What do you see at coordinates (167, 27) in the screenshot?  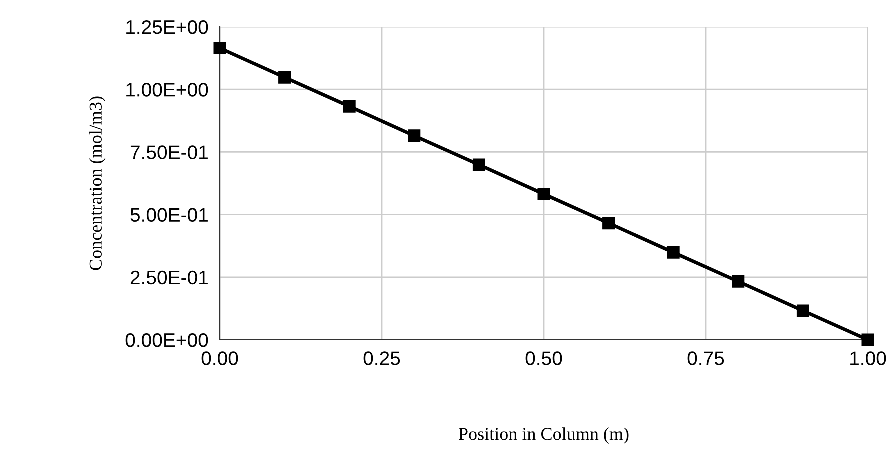 I see `y-tick-label: 1.25E+00` at bounding box center [167, 27].